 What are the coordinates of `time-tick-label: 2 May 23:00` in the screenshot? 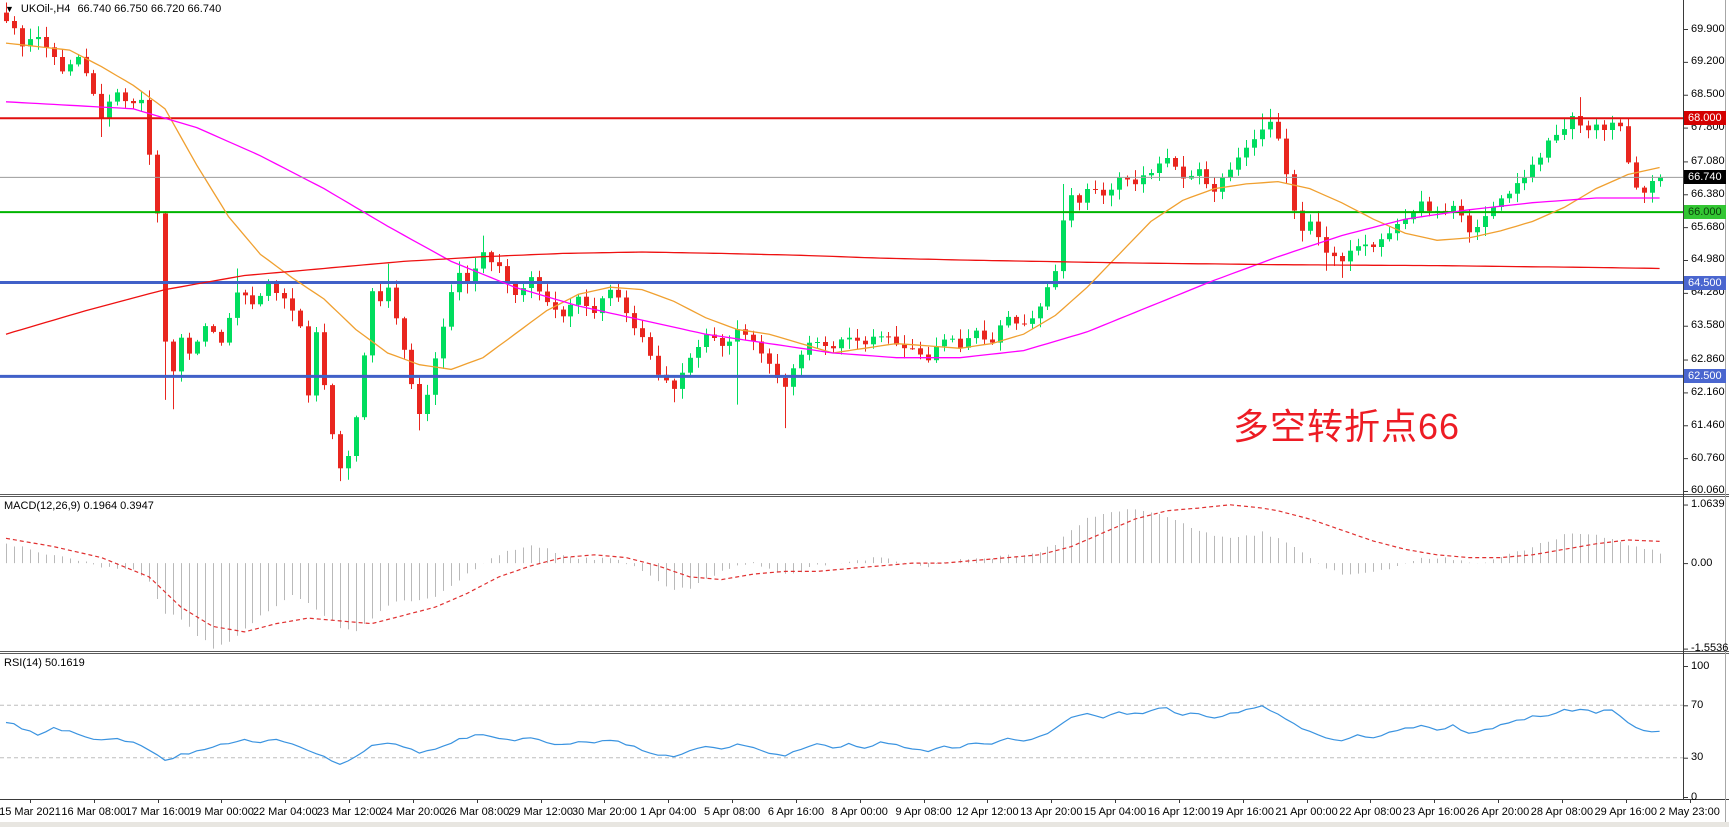 It's located at (1689, 812).